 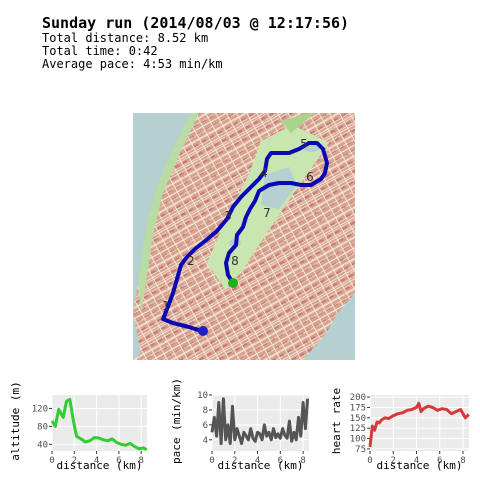 What do you see at coordinates (166, 306) in the screenshot?
I see `km-marker-1: 1` at bounding box center [166, 306].